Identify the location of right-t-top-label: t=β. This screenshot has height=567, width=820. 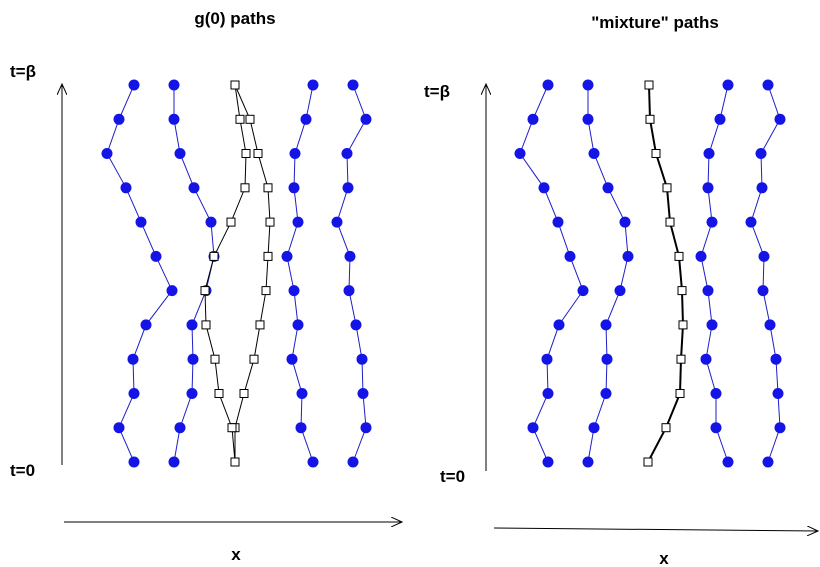
(437, 91).